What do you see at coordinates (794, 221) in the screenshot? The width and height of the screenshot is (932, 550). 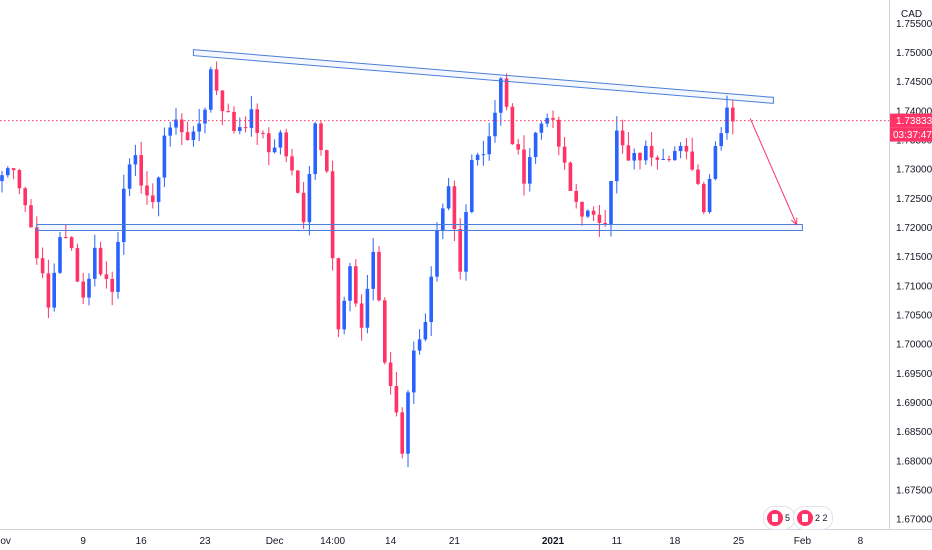 I see `forecast-arrow-head` at bounding box center [794, 221].